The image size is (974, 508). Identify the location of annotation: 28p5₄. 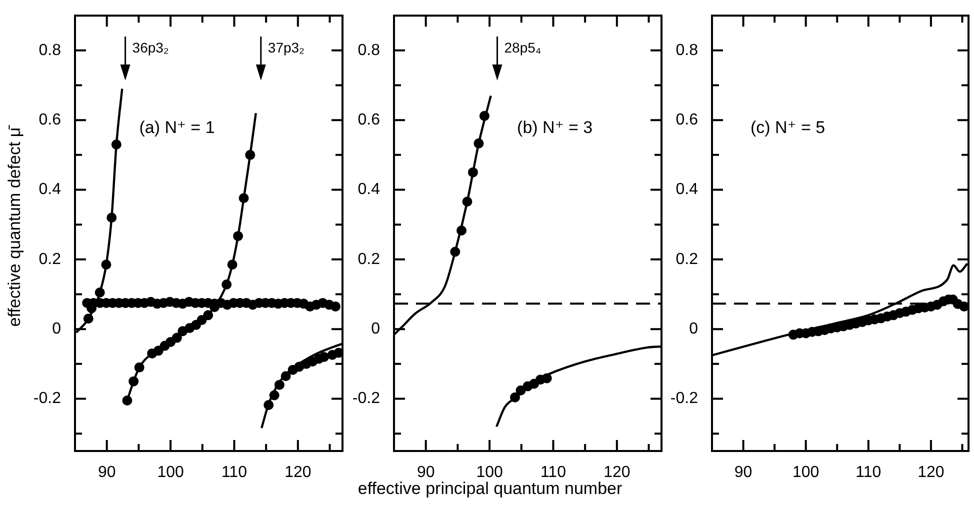
(523, 47).